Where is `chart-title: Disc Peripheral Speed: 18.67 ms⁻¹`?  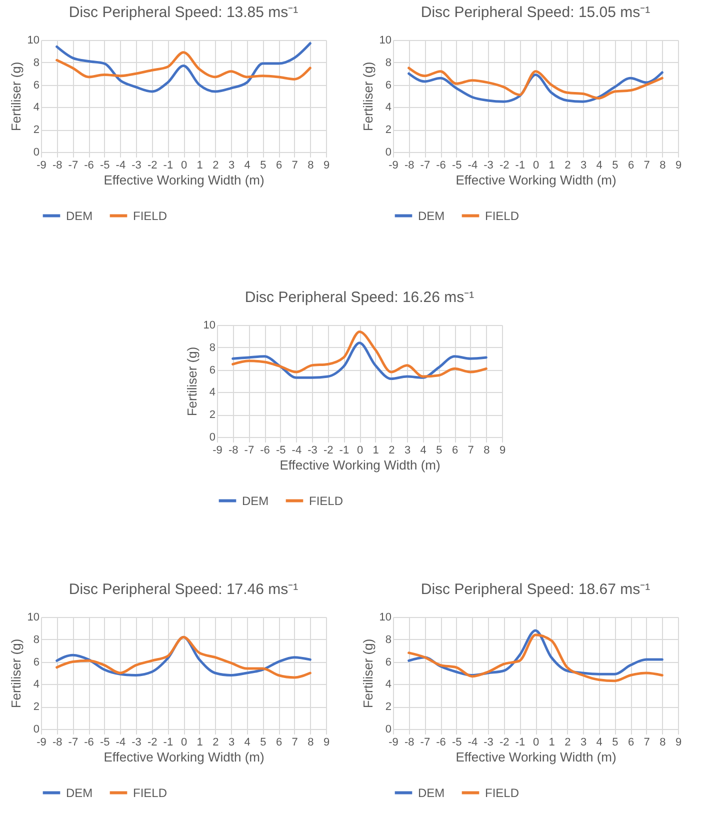
chart-title: Disc Peripheral Speed: 18.67 ms⁻¹ is located at coordinates (535, 589).